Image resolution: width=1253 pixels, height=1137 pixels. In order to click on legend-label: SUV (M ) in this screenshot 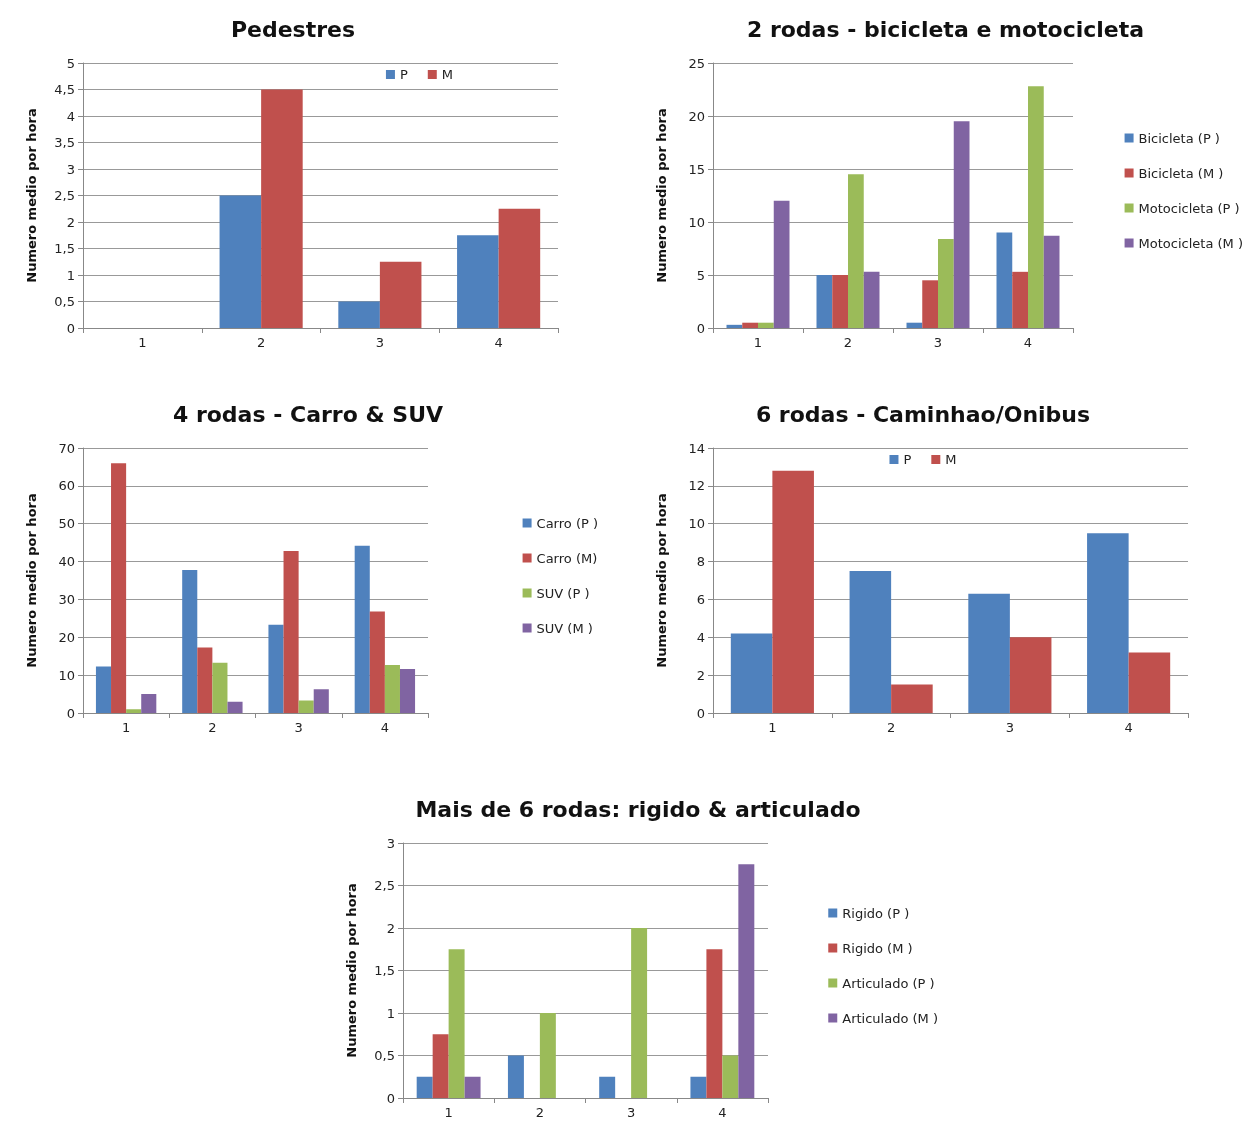, I will do `click(564, 628)`.